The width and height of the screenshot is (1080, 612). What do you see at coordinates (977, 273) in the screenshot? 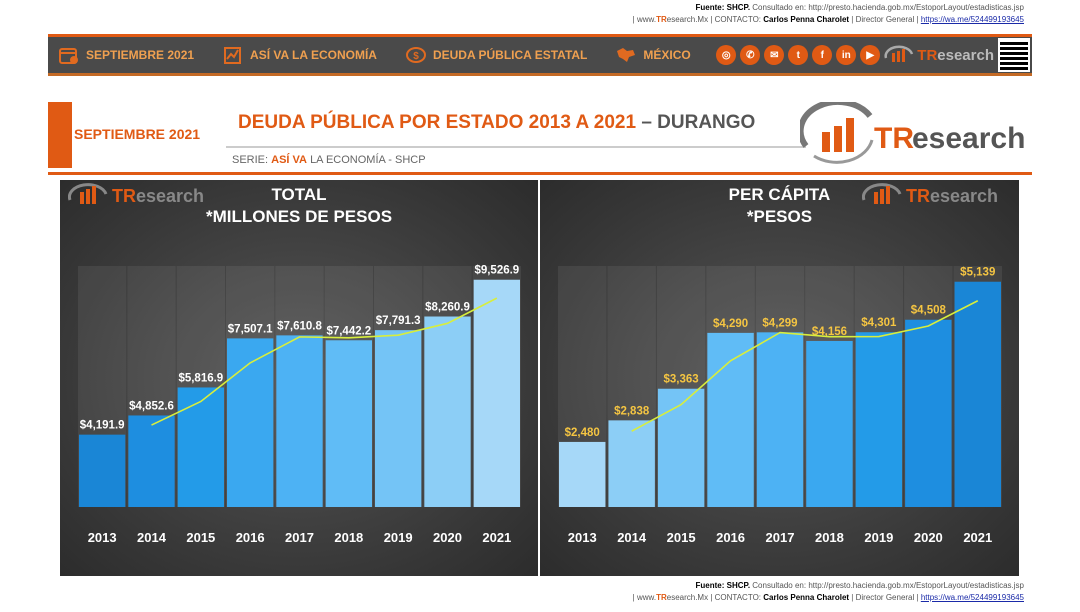
I see `data-label: $5,139` at bounding box center [977, 273].